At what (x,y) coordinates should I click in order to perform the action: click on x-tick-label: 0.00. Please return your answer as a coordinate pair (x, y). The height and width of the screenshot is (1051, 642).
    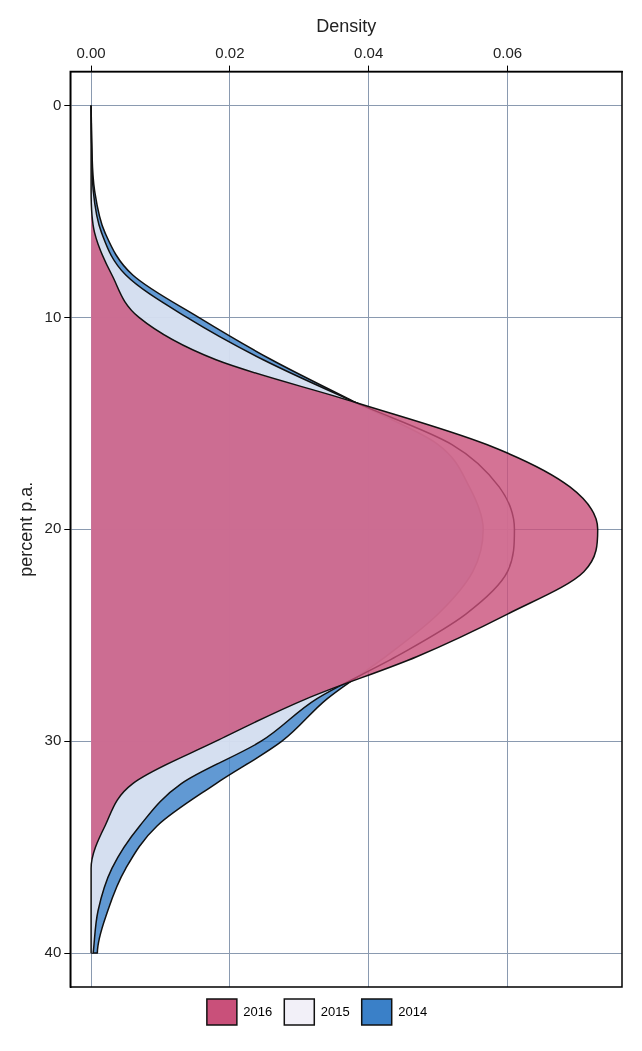
    Looking at the image, I should click on (91, 52).